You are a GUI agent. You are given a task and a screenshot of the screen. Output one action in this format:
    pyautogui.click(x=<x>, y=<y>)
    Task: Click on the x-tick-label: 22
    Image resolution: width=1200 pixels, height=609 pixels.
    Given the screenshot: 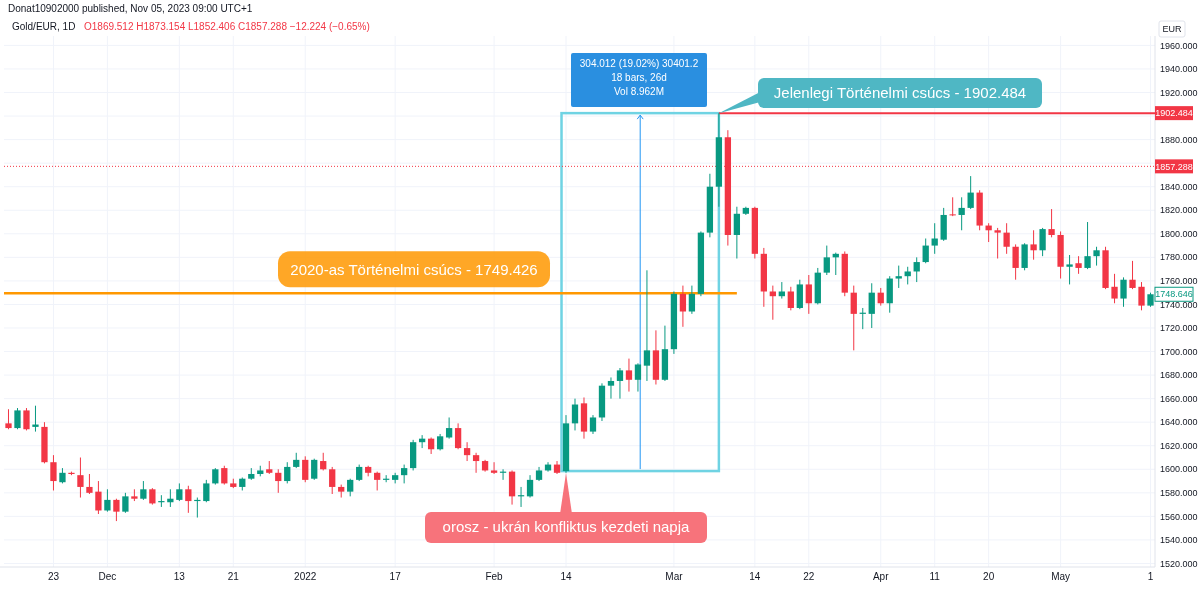 What is the action you would take?
    pyautogui.click(x=809, y=576)
    